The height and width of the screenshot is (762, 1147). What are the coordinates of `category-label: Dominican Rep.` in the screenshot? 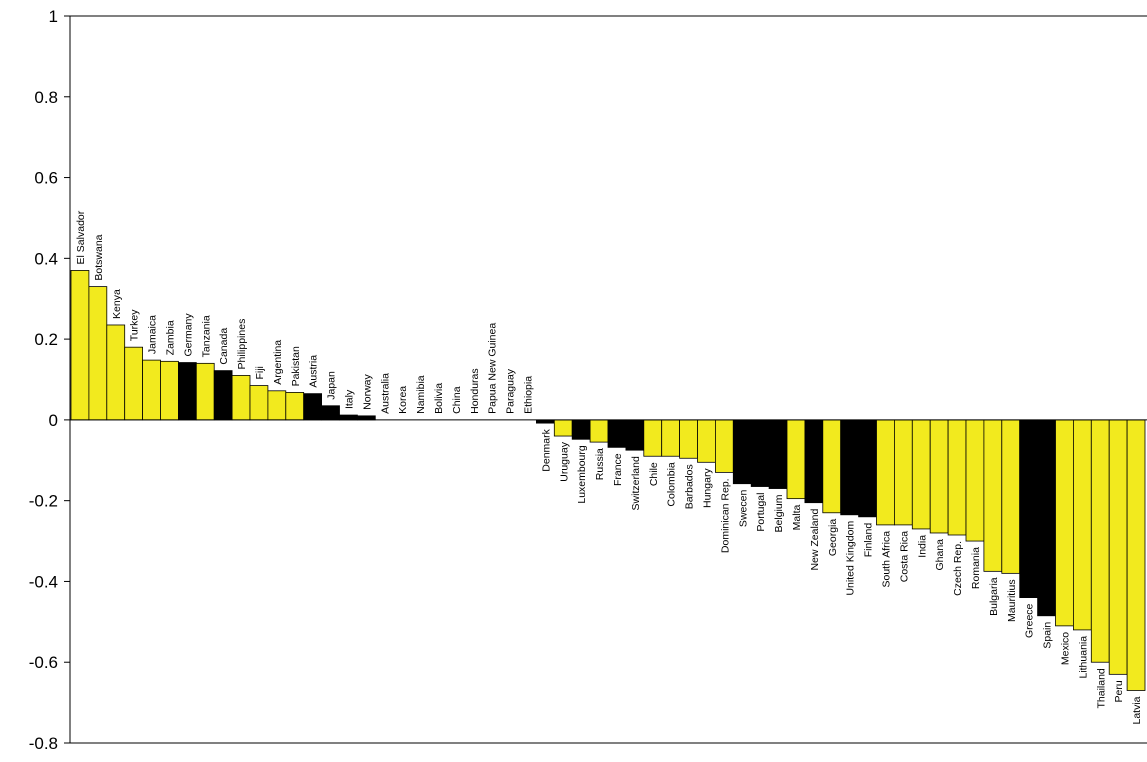 It's located at (725, 515).